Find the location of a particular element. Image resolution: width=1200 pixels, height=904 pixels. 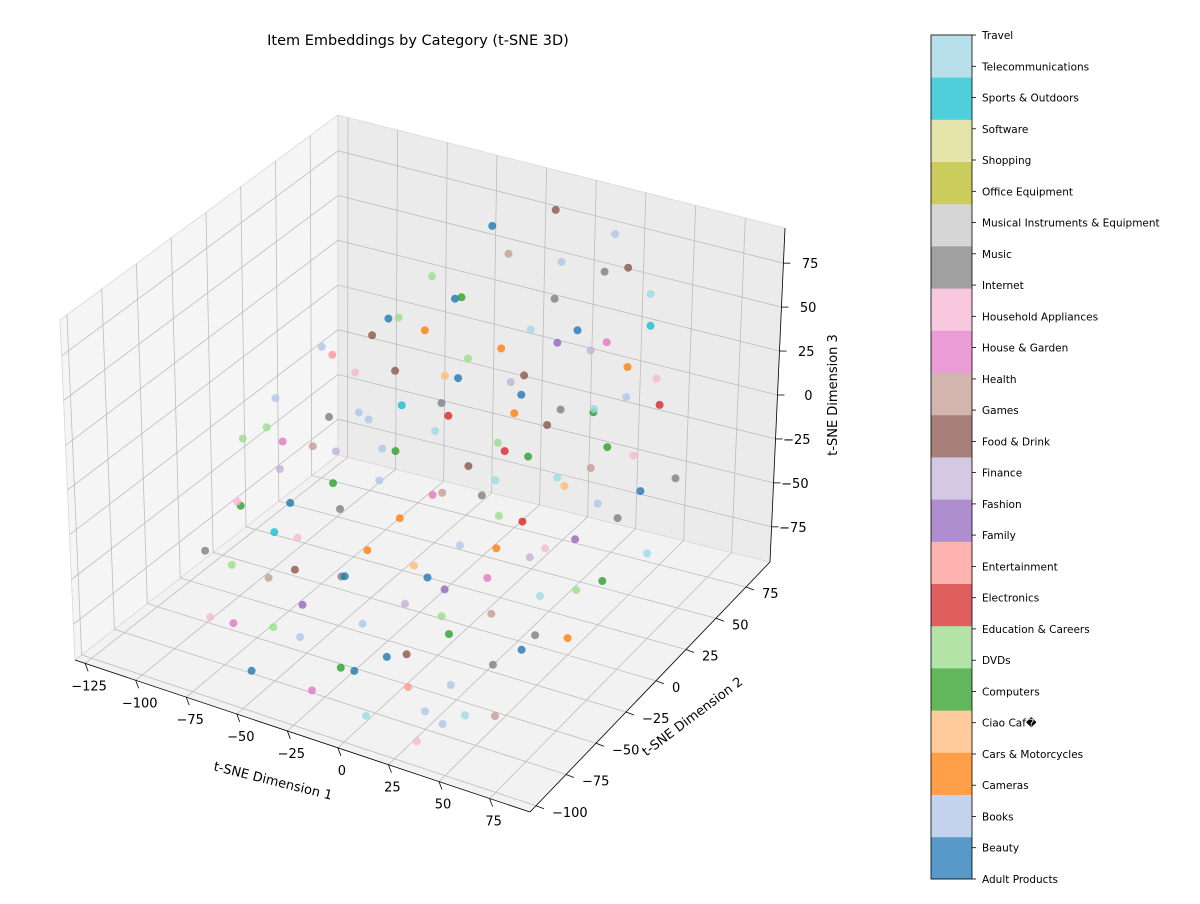

y-tick-label: 75 is located at coordinates (770, 594).